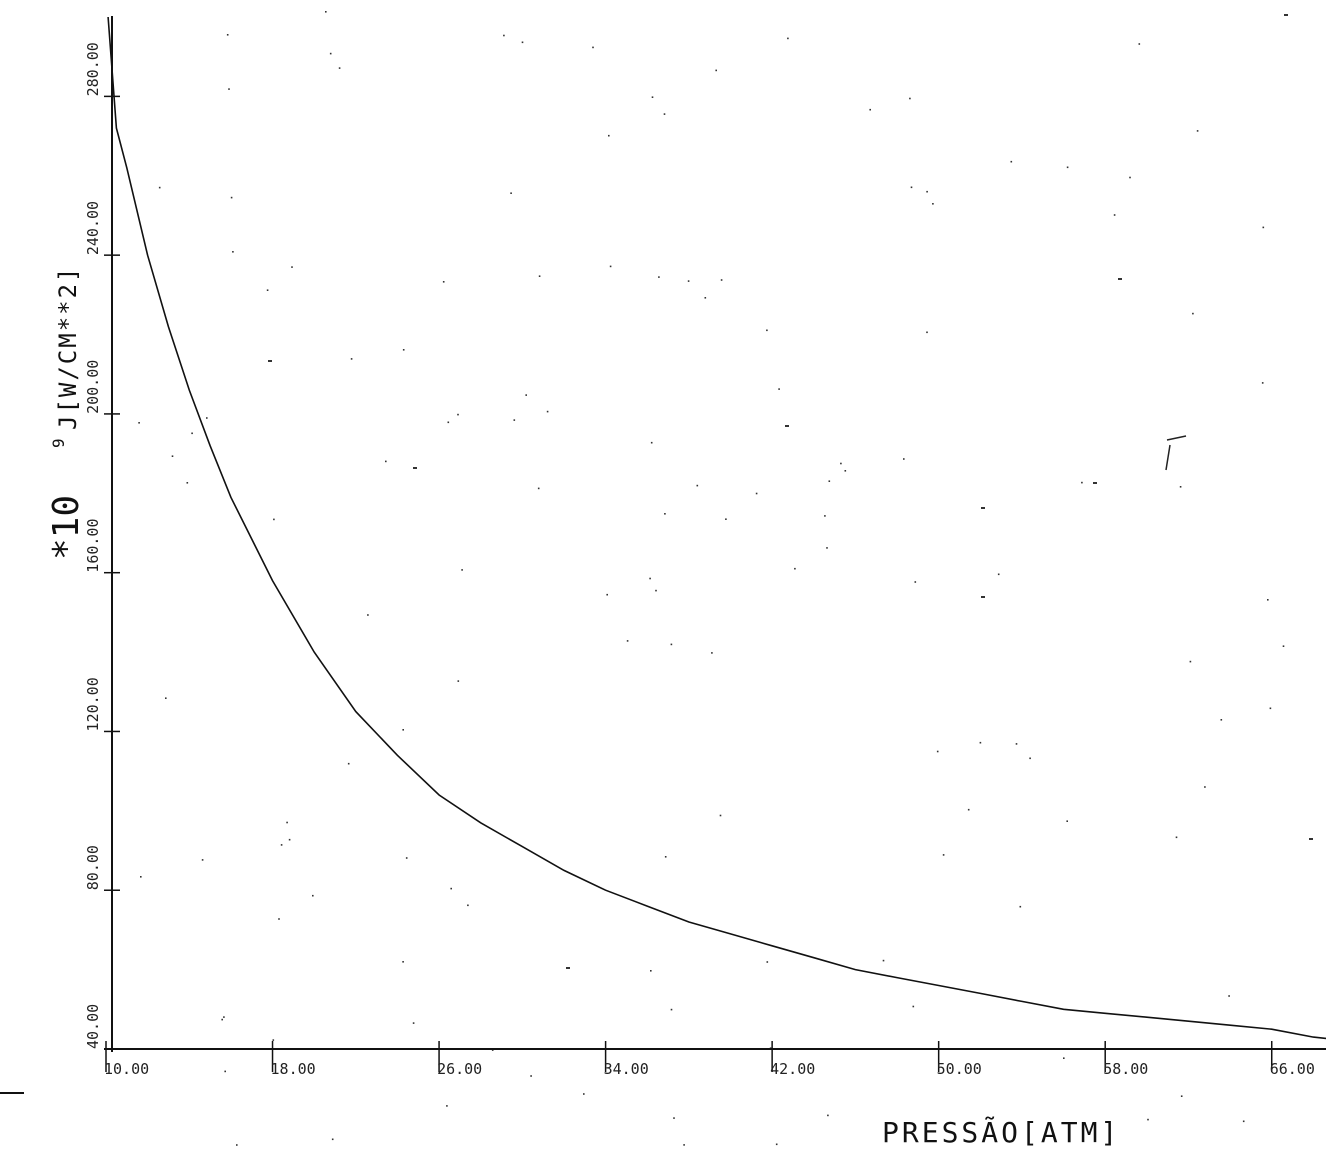 Image resolution: width=1326 pixels, height=1161 pixels. I want to click on x-axis-title: PRESSÃO[ATM], so click(1001, 1132).